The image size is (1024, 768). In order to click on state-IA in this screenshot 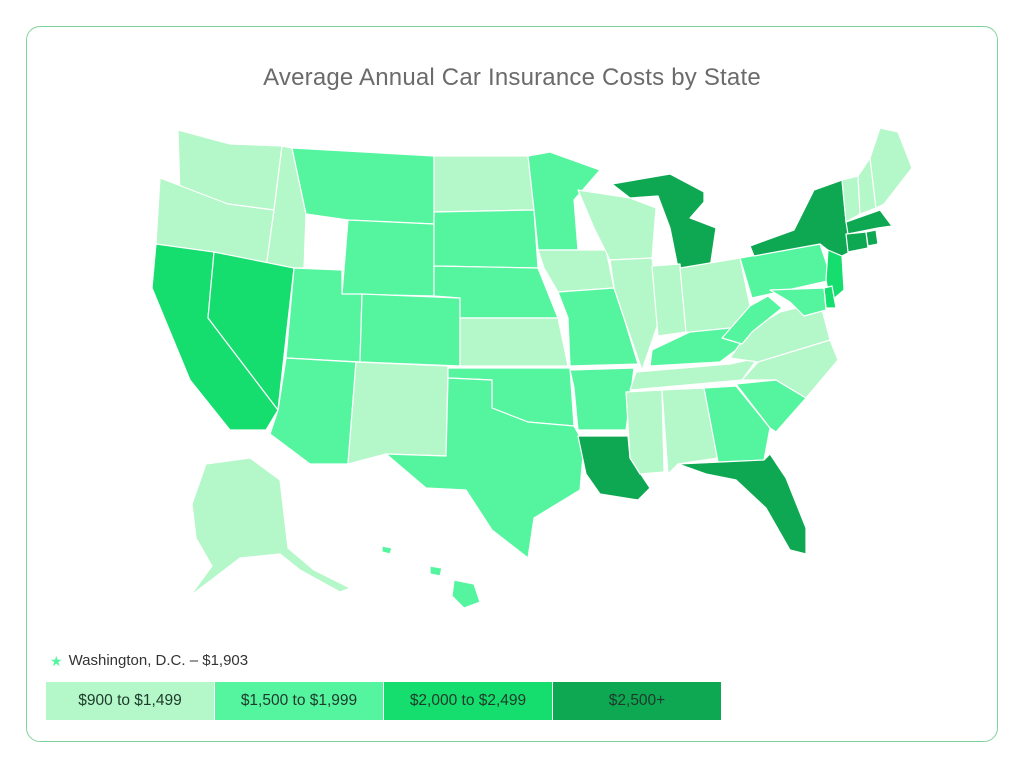, I will do `click(576, 271)`.